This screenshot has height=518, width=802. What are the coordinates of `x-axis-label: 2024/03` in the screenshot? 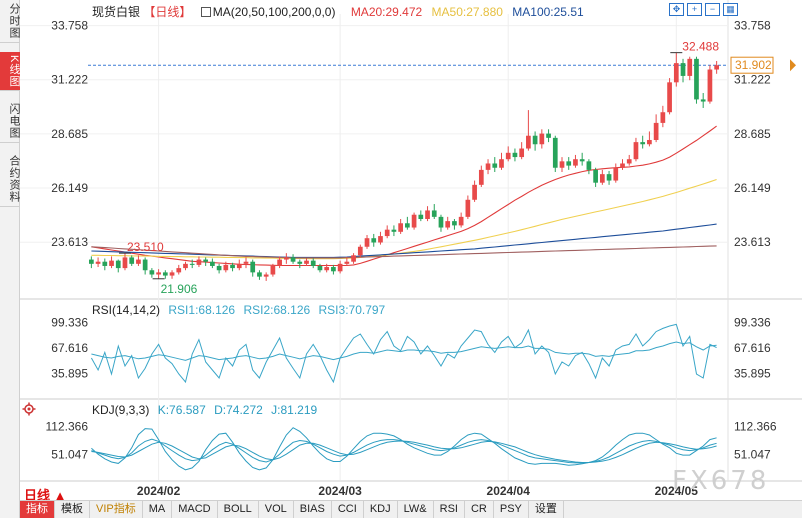 It's located at (340, 491).